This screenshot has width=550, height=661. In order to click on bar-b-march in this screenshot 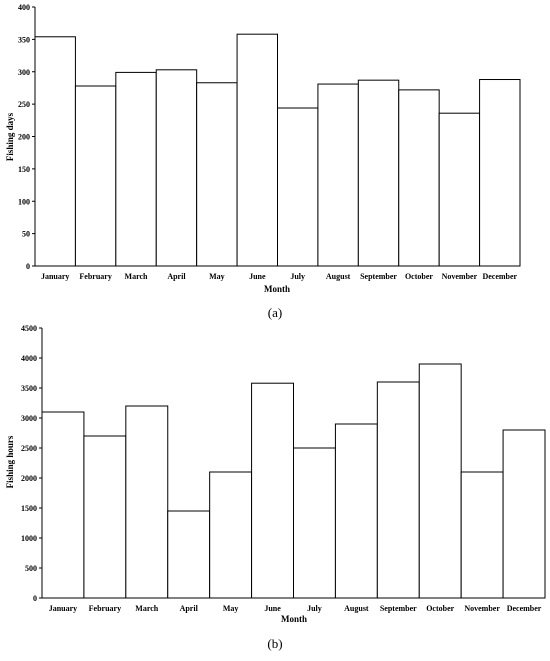, I will do `click(147, 502)`.